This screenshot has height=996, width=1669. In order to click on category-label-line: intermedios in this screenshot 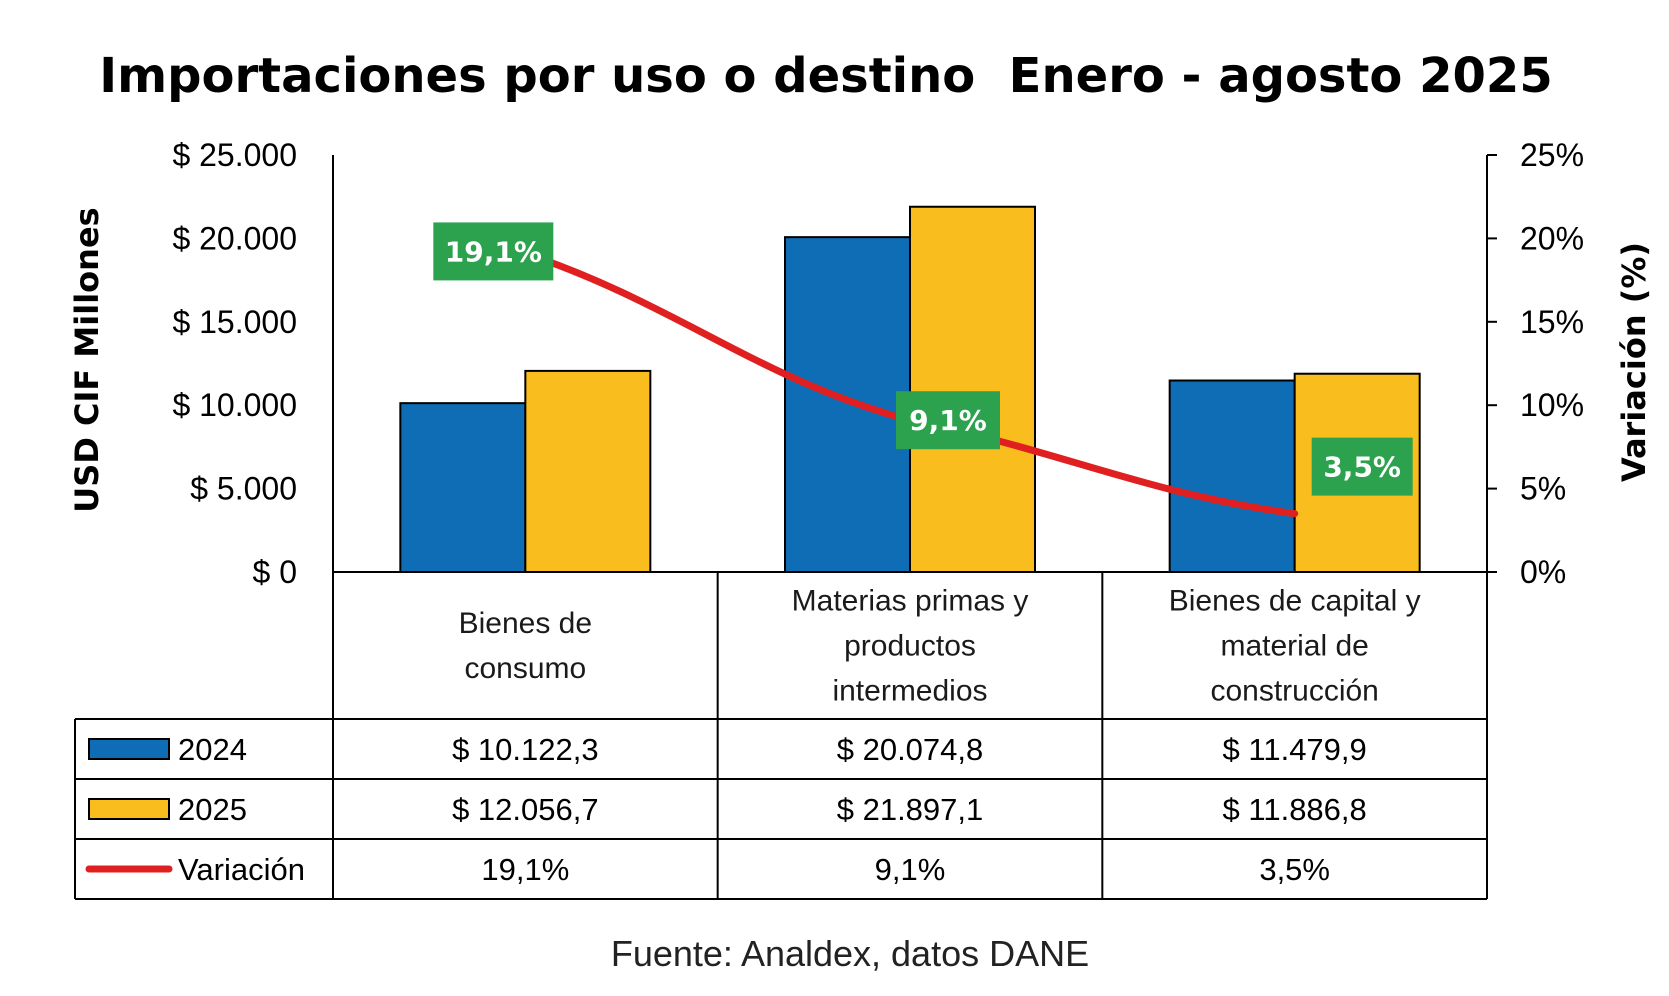, I will do `click(909, 691)`.